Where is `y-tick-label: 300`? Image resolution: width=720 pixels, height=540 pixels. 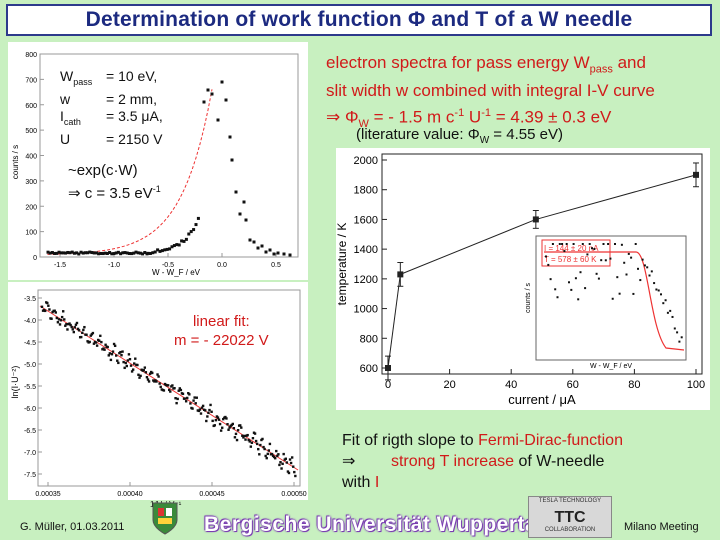 y-tick-label: 300 is located at coordinates (31, 182).